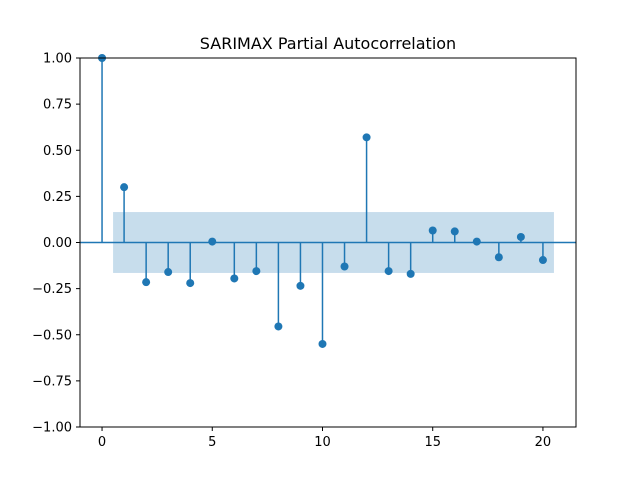 This screenshot has height=485, width=640. What do you see at coordinates (57, 243) in the screenshot?
I see `y-tick-label: 0.00` at bounding box center [57, 243].